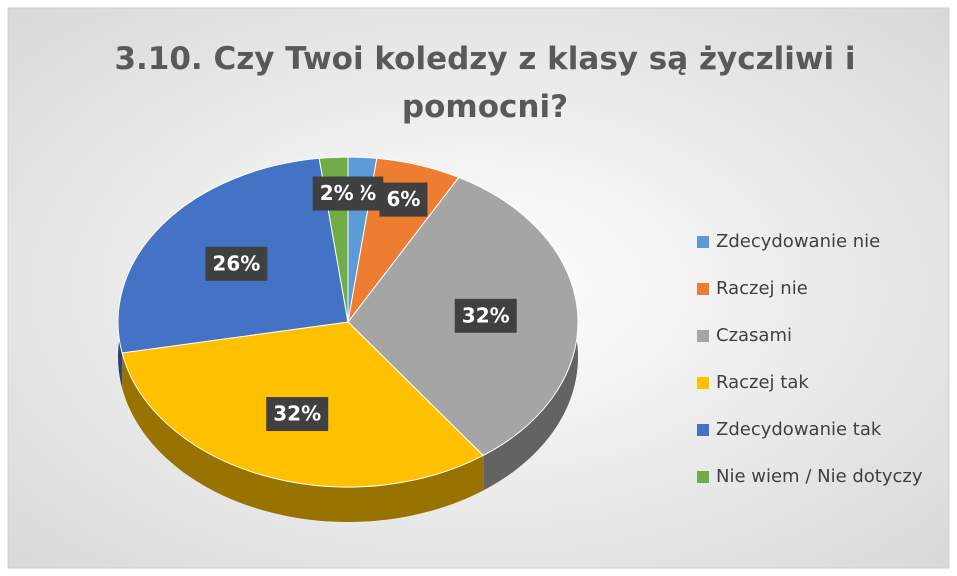  What do you see at coordinates (303, 437) in the screenshot?
I see `pie-side` at bounding box center [303, 437].